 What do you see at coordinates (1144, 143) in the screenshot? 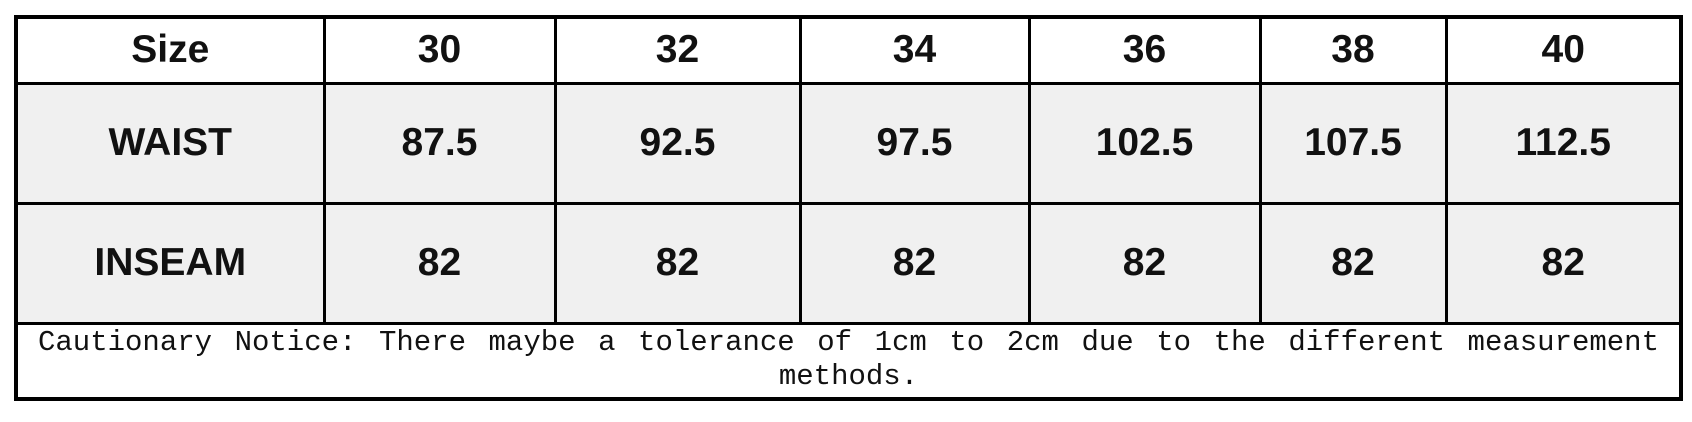
I see `waist-value-cell: 102.5` at bounding box center [1144, 143].